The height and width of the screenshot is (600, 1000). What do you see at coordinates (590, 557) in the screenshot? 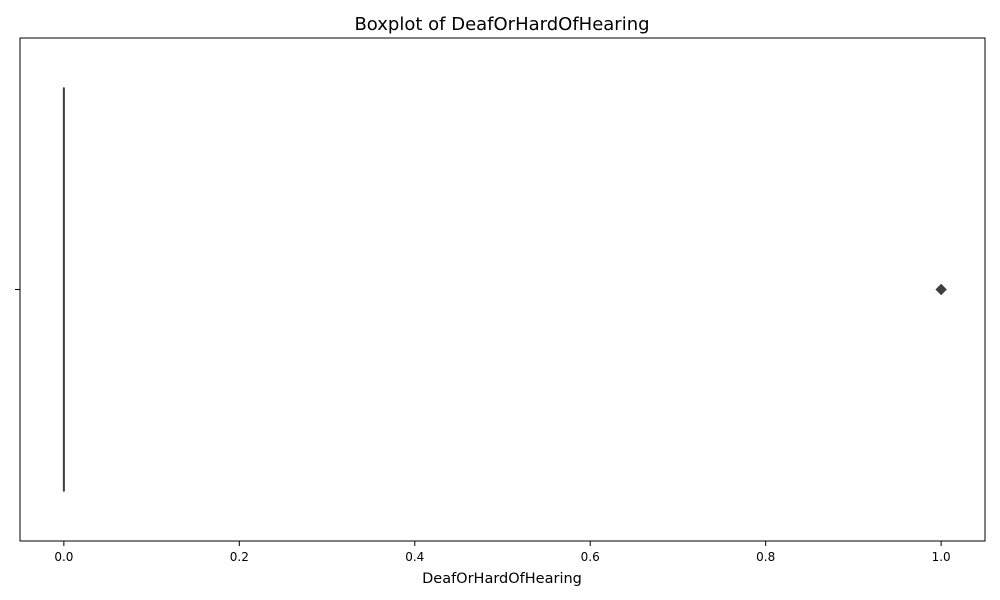
I see `x-tick-label: 0.6` at bounding box center [590, 557].